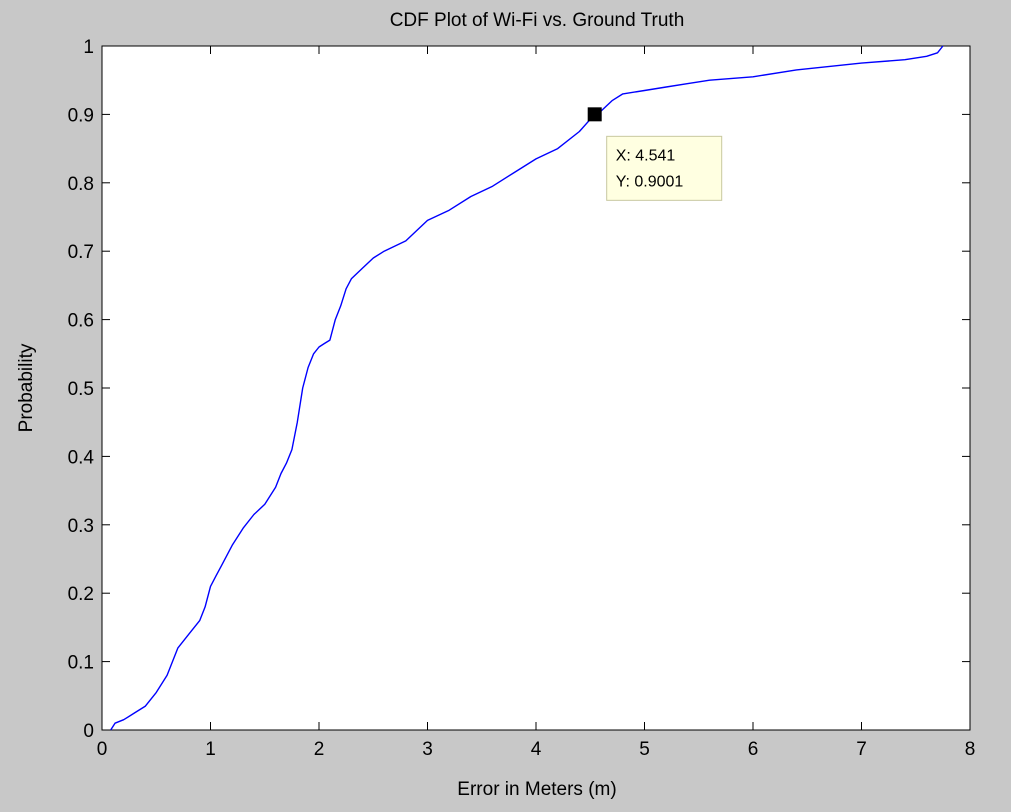 The width and height of the screenshot is (1011, 812). I want to click on y-tick-label: 0.3, so click(81, 526).